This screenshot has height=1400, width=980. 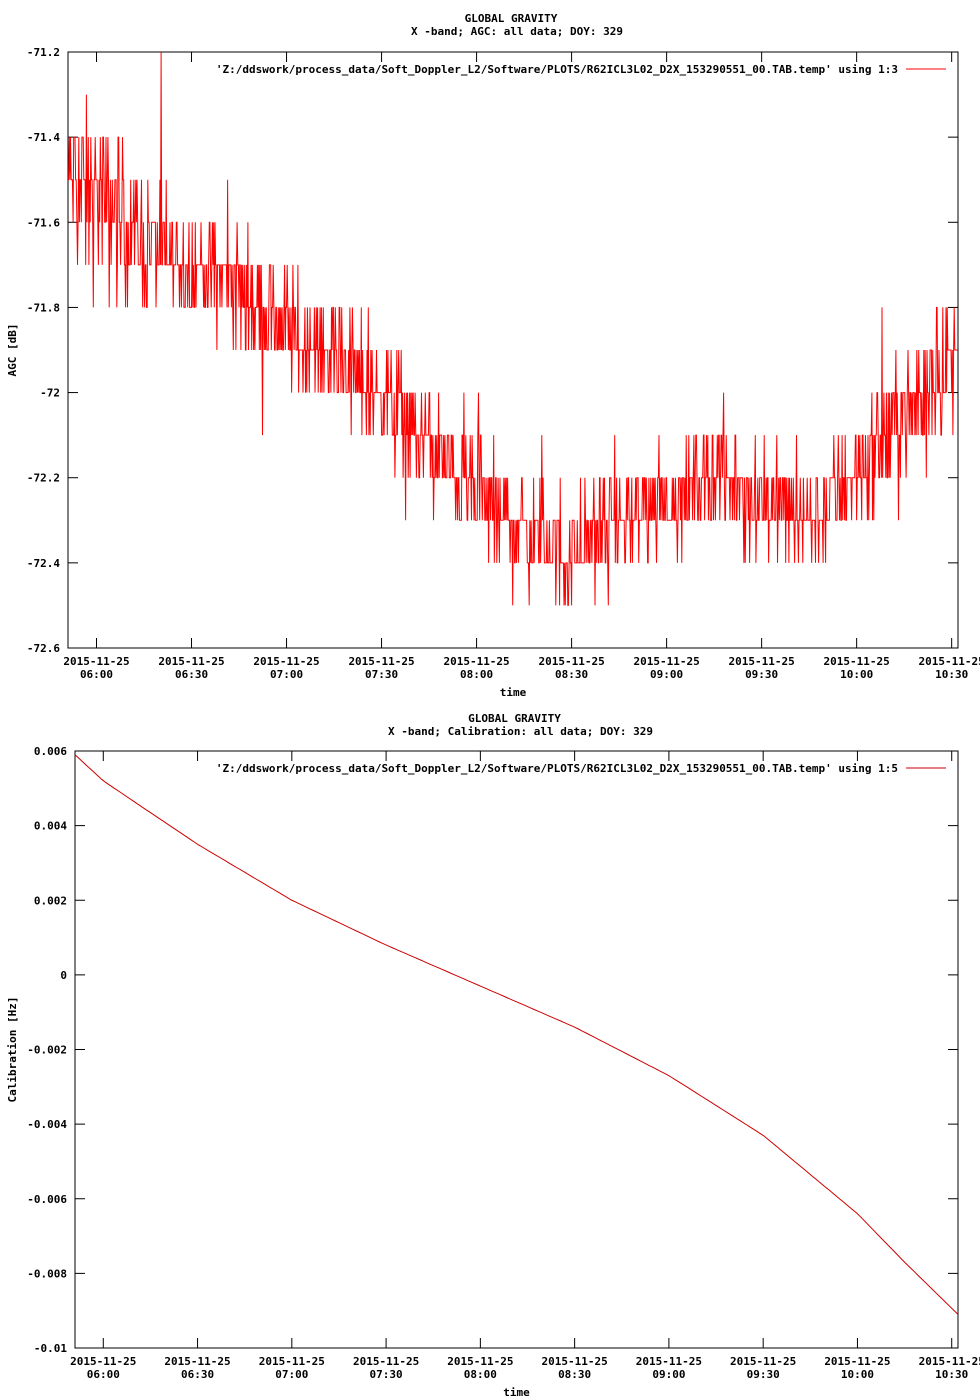 What do you see at coordinates (43, 478) in the screenshot?
I see `y-tick-label: -72.2` at bounding box center [43, 478].